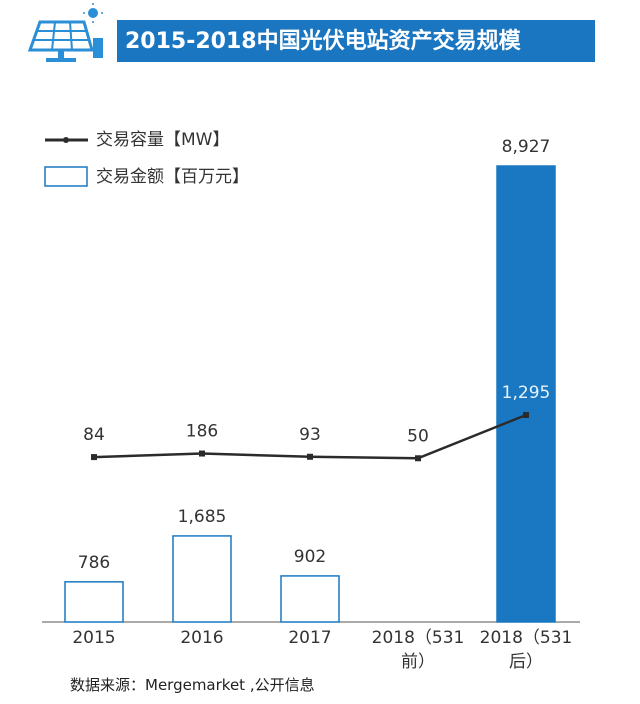  What do you see at coordinates (310, 435) in the screenshot?
I see `line-label: 93` at bounding box center [310, 435].